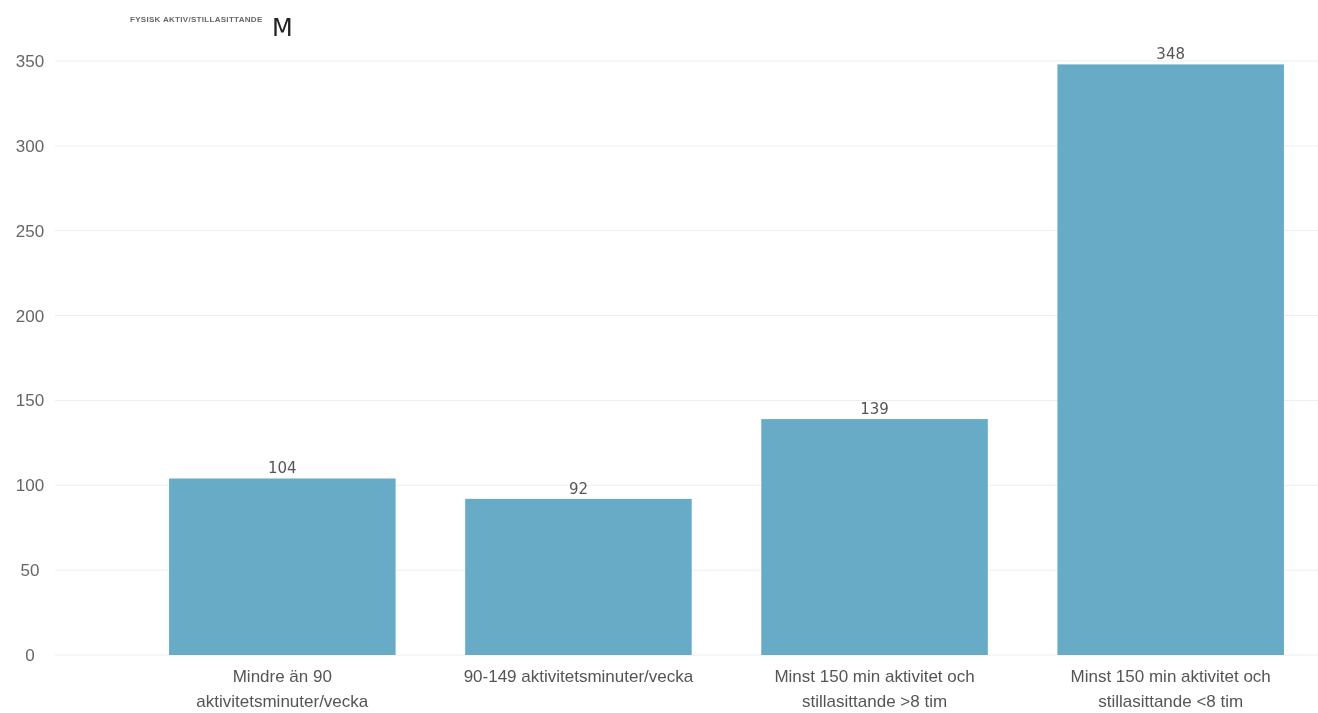 This screenshot has width=1318, height=713. I want to click on y-tick-label: 150, so click(30, 401).